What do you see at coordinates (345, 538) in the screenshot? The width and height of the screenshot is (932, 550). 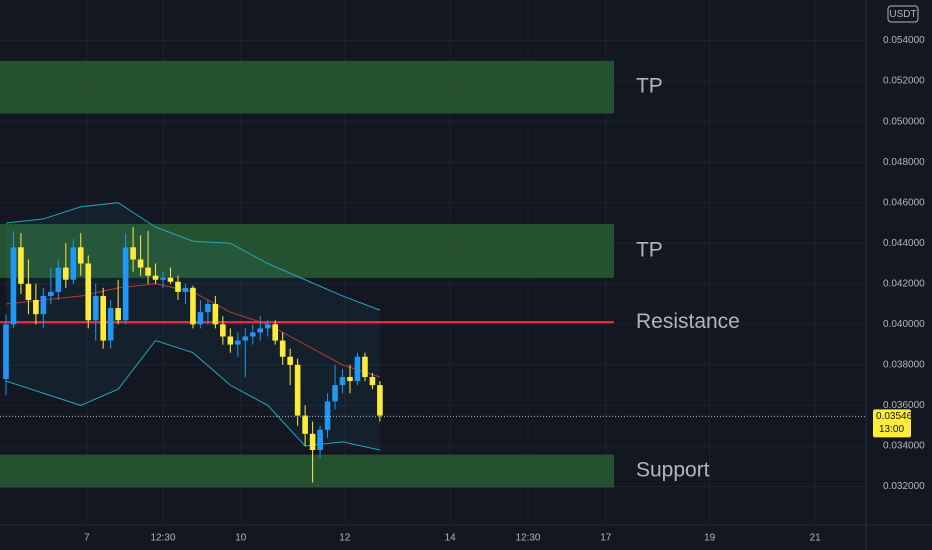 I see `x-tick-label: 12` at bounding box center [345, 538].